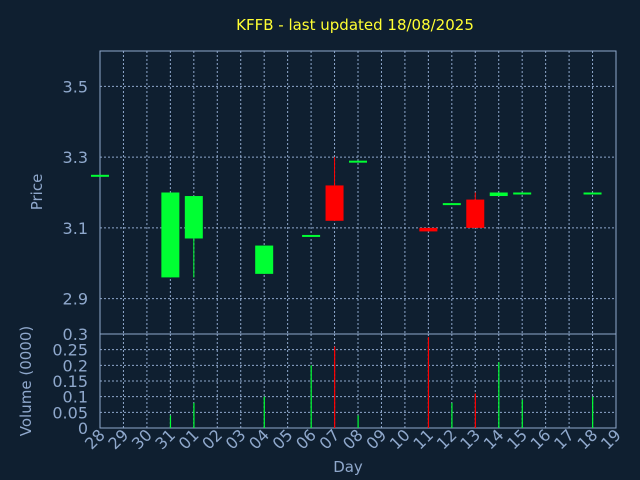 The width and height of the screenshot is (640, 480). What do you see at coordinates (75, 299) in the screenshot?
I see `price-tick-label: 2.9` at bounding box center [75, 299].